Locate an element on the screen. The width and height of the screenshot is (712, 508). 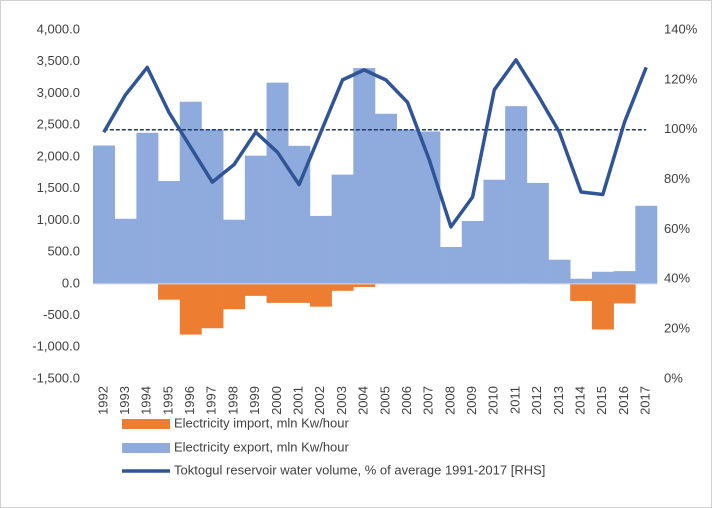
x-tick-label: 1999 is located at coordinates (254, 400).